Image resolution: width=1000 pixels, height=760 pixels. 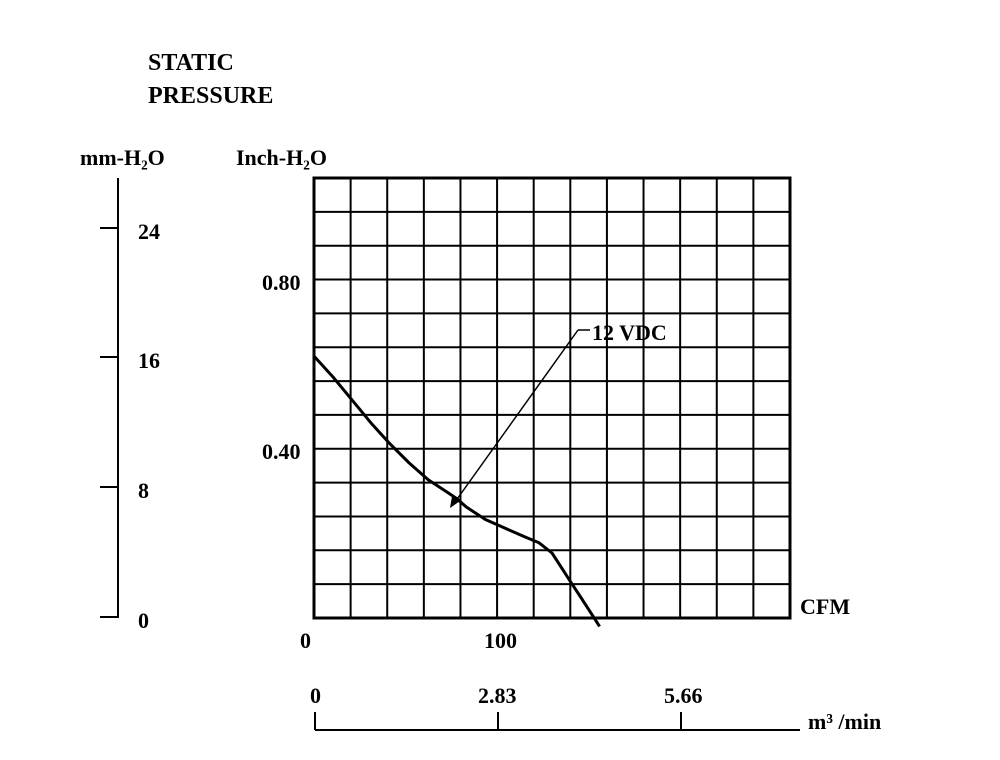 I want to click on chart-title-line1: STATIC, so click(x=191, y=63).